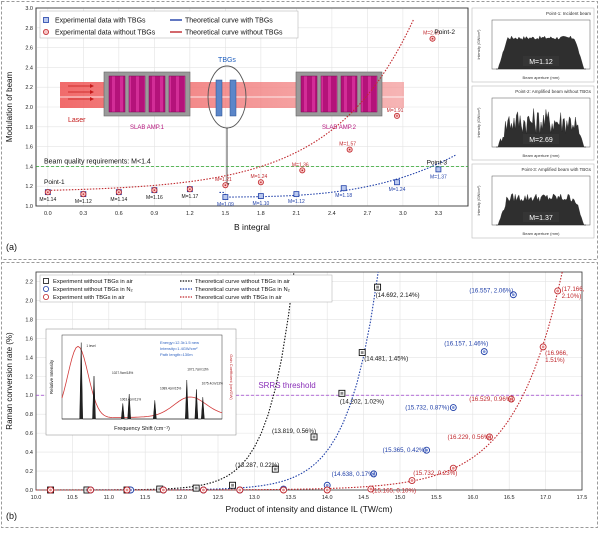 The image size is (599, 534). I want to click on point-label-without-tbgs: M=1.36, so click(300, 165).